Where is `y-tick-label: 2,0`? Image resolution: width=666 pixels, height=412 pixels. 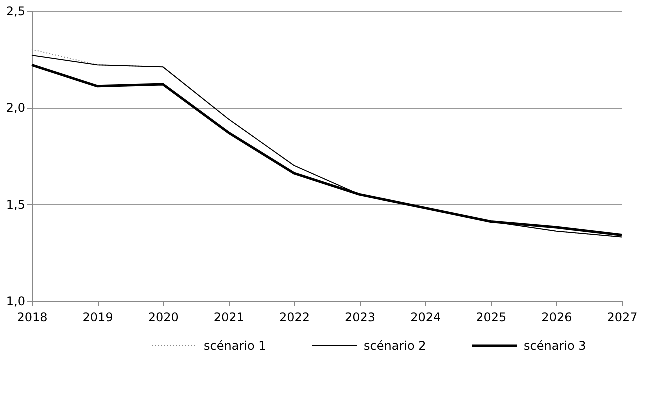
y-tick-label: 2,0 is located at coordinates (16, 108).